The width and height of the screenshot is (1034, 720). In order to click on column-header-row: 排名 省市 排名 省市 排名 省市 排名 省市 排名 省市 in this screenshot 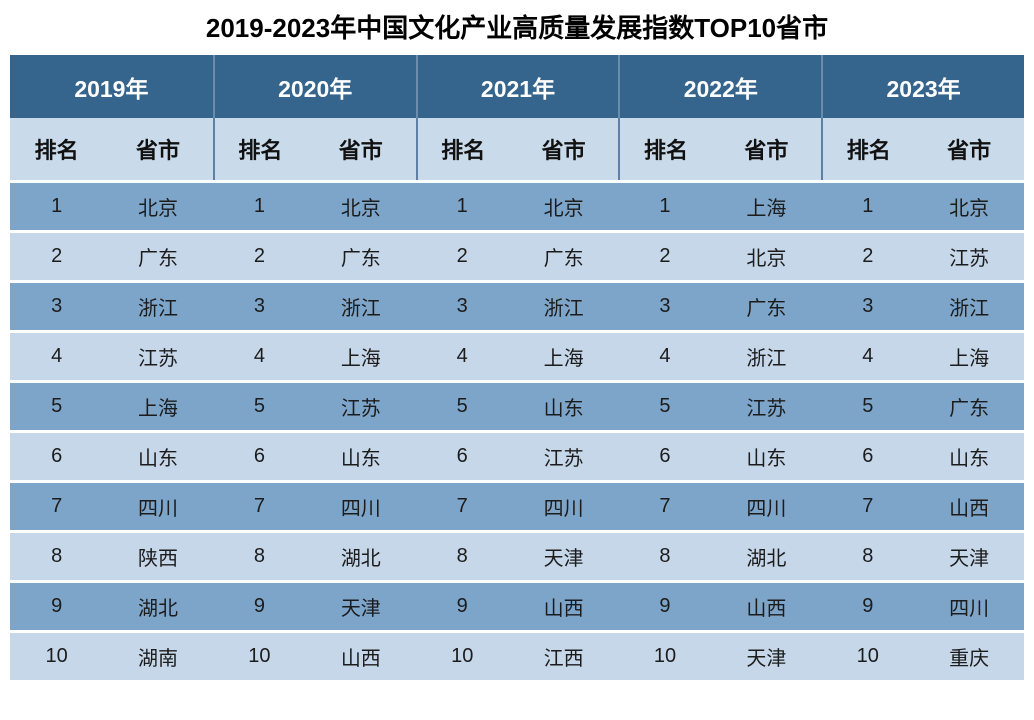, I will do `click(517, 149)`.